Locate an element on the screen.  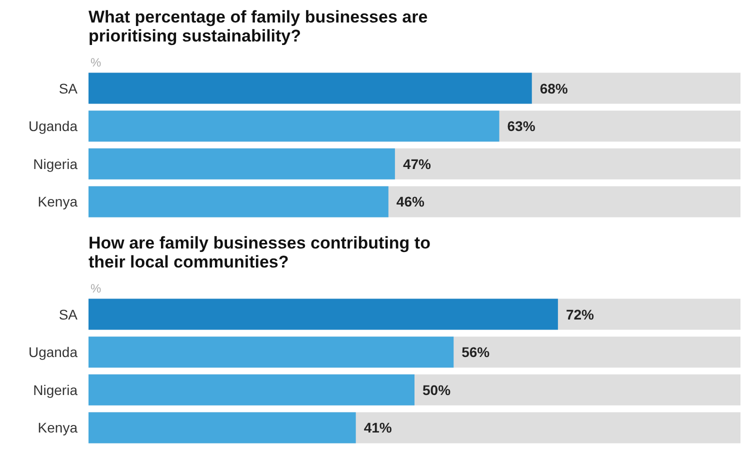
data-label: 46% is located at coordinates (410, 202).